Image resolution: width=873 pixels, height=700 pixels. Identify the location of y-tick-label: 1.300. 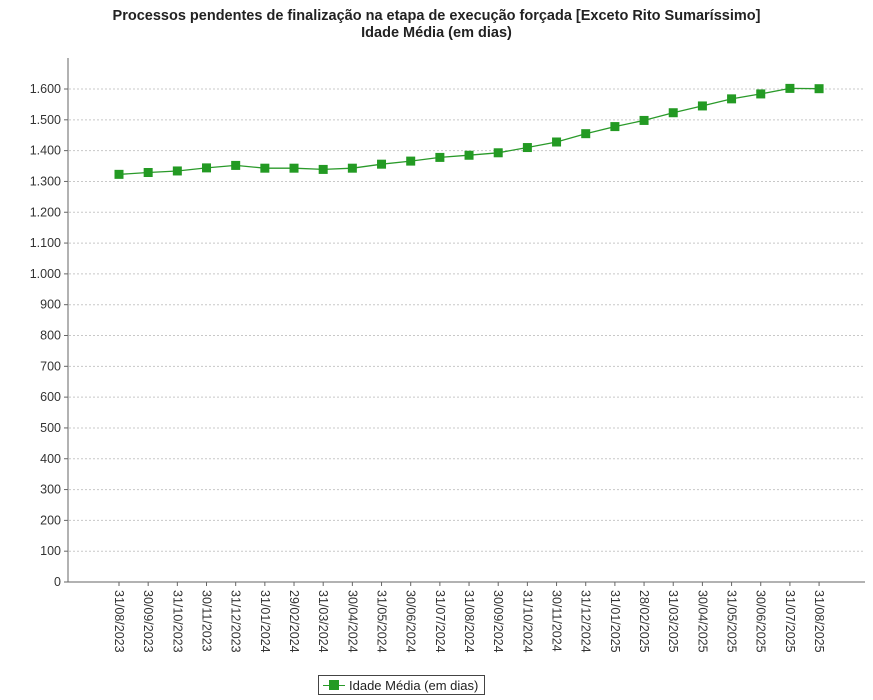
(45, 181).